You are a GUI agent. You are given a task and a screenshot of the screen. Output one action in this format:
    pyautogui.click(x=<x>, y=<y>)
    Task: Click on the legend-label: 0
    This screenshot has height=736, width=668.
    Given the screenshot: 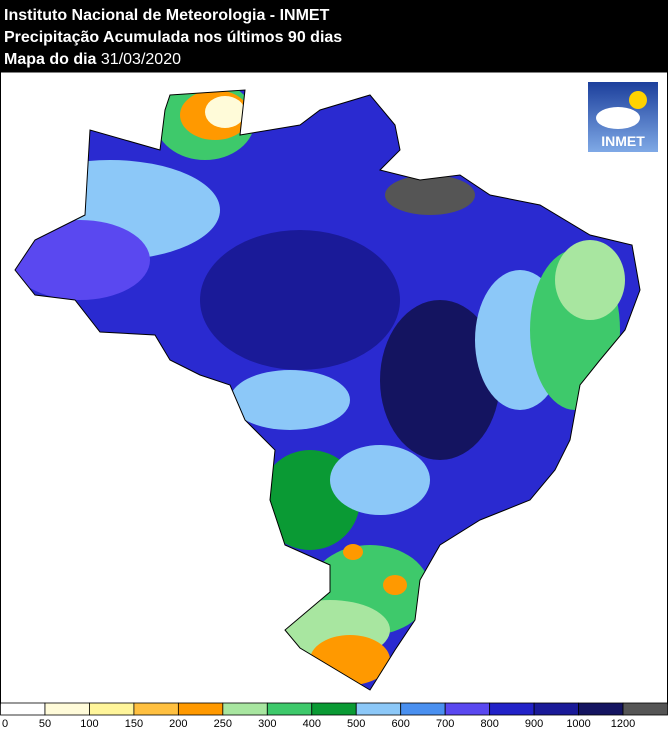 What is the action you would take?
    pyautogui.click(x=5, y=724)
    